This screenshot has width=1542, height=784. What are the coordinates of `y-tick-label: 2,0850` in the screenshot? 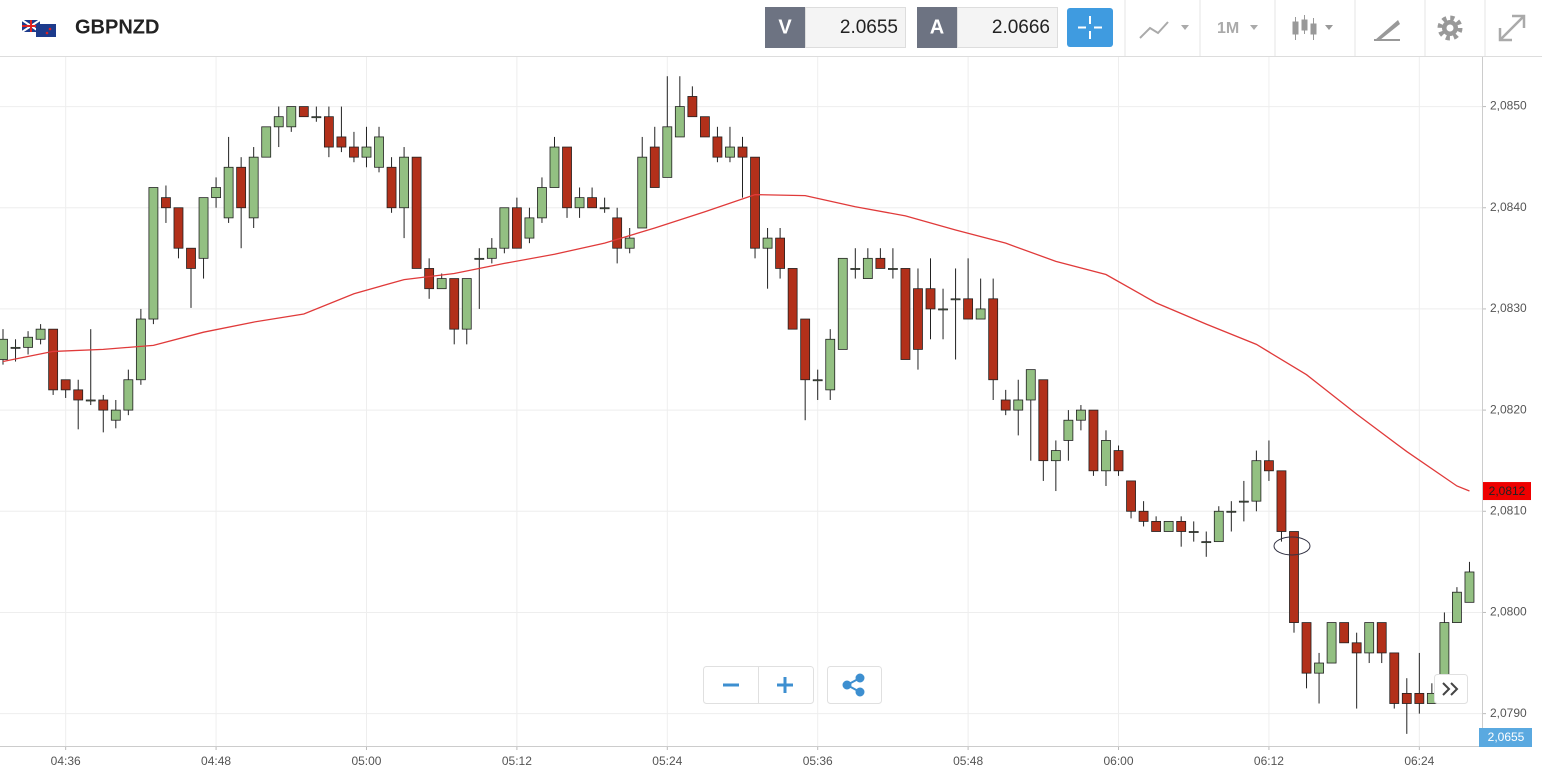 It's located at (1508, 106).